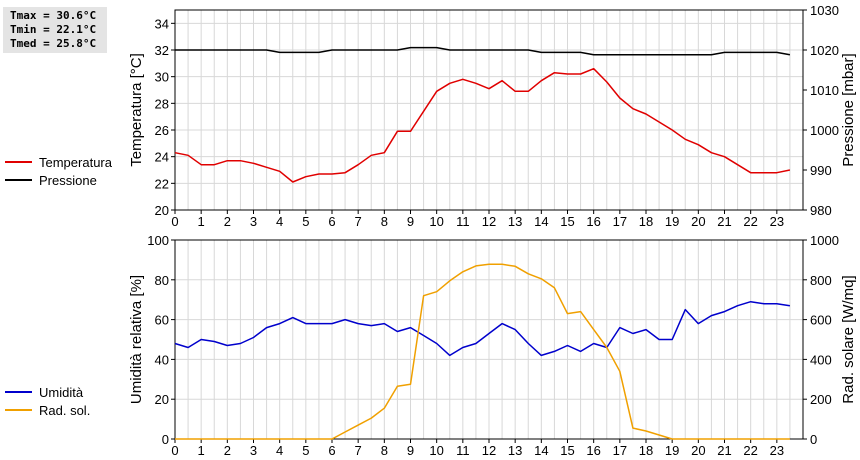 The height and width of the screenshot is (460, 860). What do you see at coordinates (358, 221) in the screenshot?
I see `chart1-x-tick-label: 7` at bounding box center [358, 221].